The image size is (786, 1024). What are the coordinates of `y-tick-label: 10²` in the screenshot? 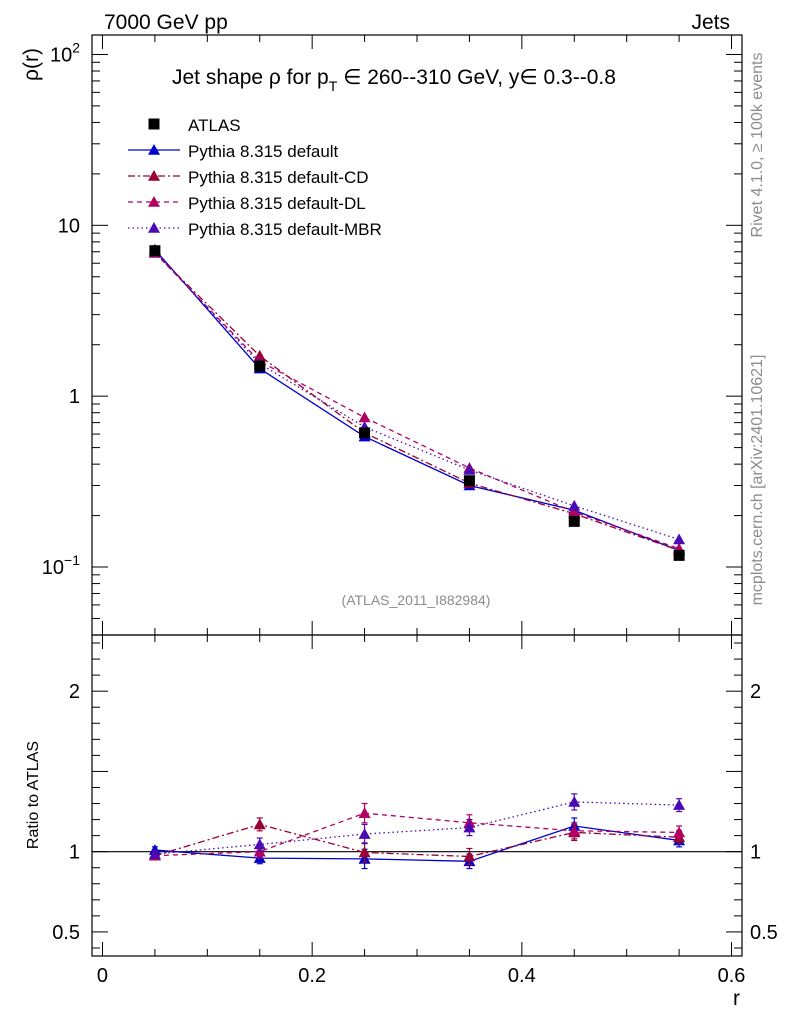 It's located at (65, 52).